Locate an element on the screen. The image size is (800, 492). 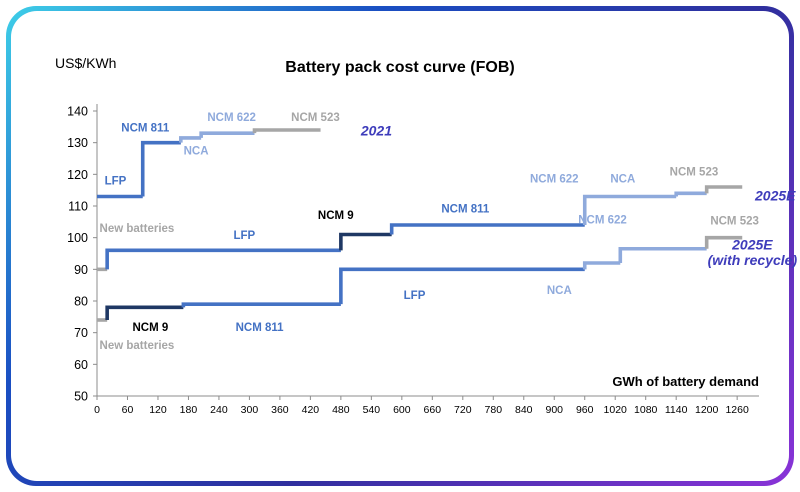
annotation-label-ncm-622-3: NCM 622 is located at coordinates (231, 118).